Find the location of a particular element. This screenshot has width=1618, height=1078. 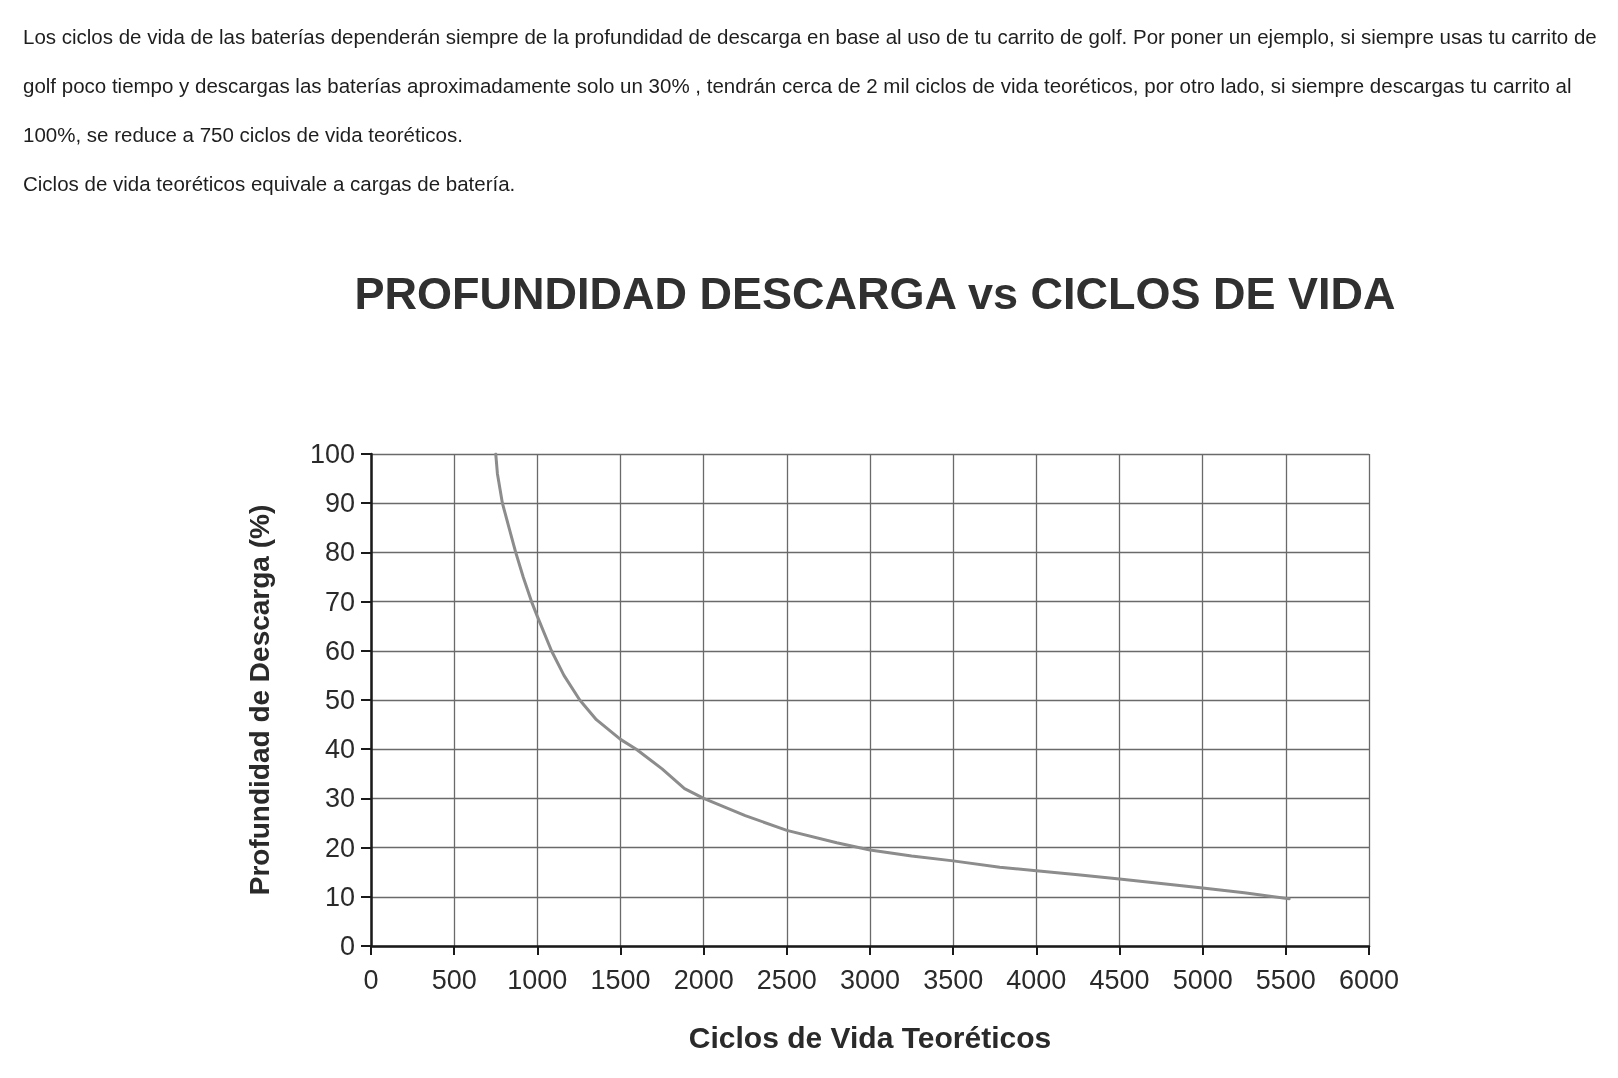

text: Ciclos de vida teoréticos equivale a cargas de batería. is located at coordinates (270, 184).